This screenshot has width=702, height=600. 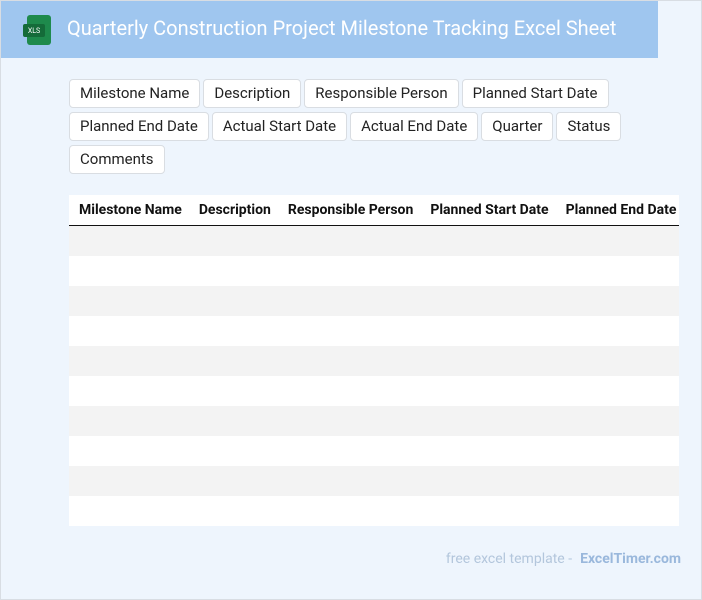 What do you see at coordinates (509, 559) in the screenshot?
I see `footer-text: free excel template -` at bounding box center [509, 559].